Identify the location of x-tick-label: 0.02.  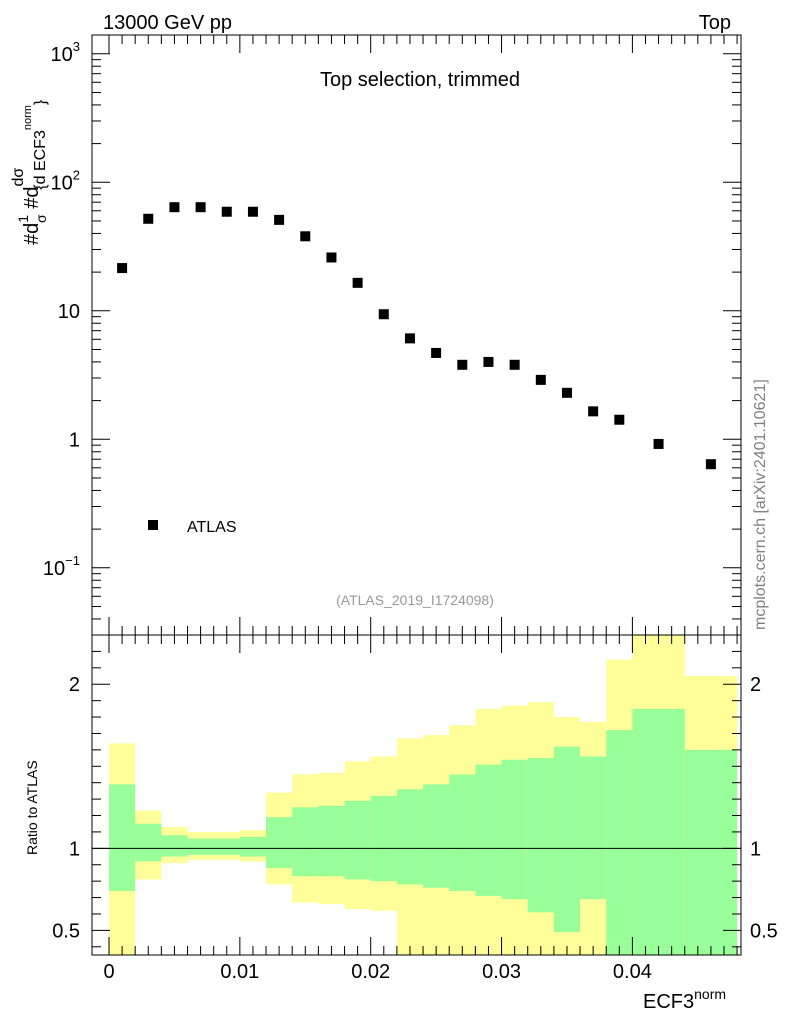
(370, 972).